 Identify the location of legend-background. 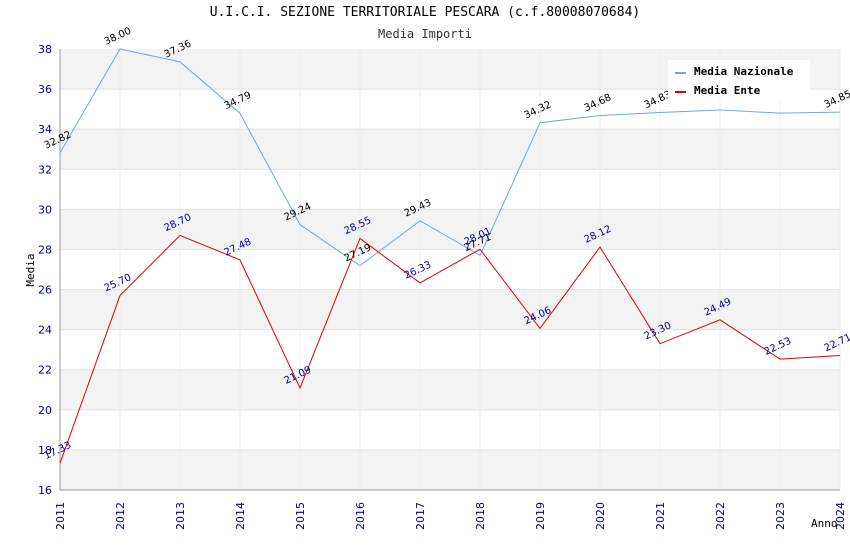
(739, 80).